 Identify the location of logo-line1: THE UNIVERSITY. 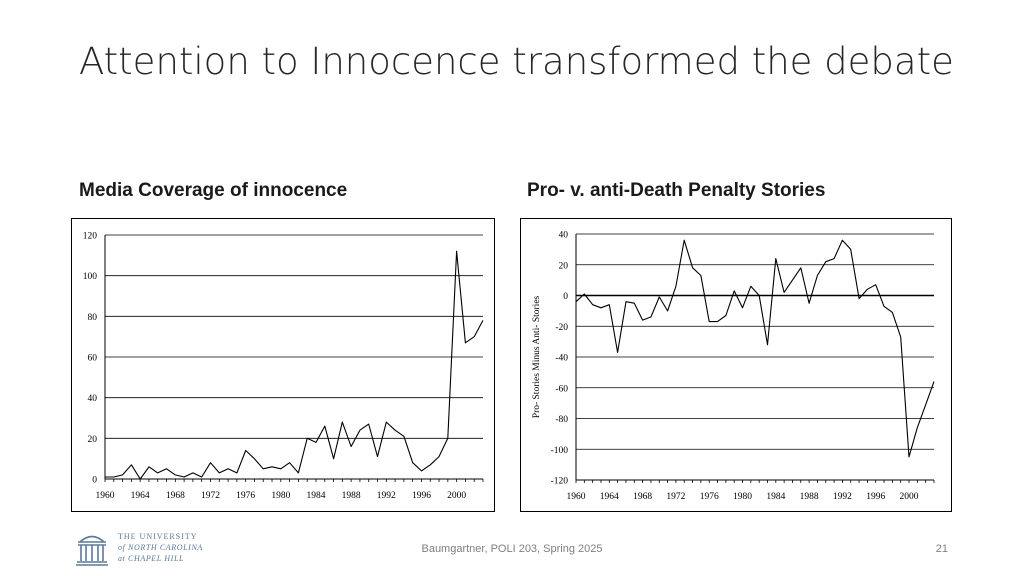
(158, 536).